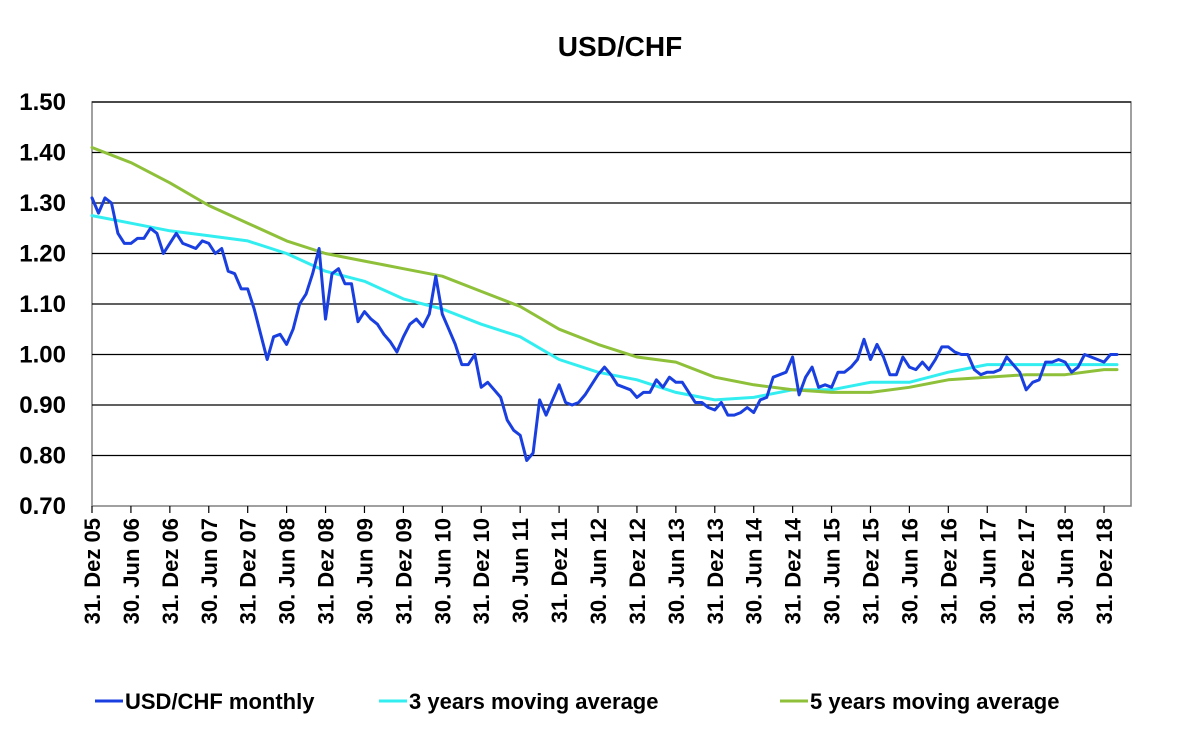 Image resolution: width=1200 pixels, height=737 pixels. I want to click on legend-label-1: USD/CHF monthly, so click(220, 701).